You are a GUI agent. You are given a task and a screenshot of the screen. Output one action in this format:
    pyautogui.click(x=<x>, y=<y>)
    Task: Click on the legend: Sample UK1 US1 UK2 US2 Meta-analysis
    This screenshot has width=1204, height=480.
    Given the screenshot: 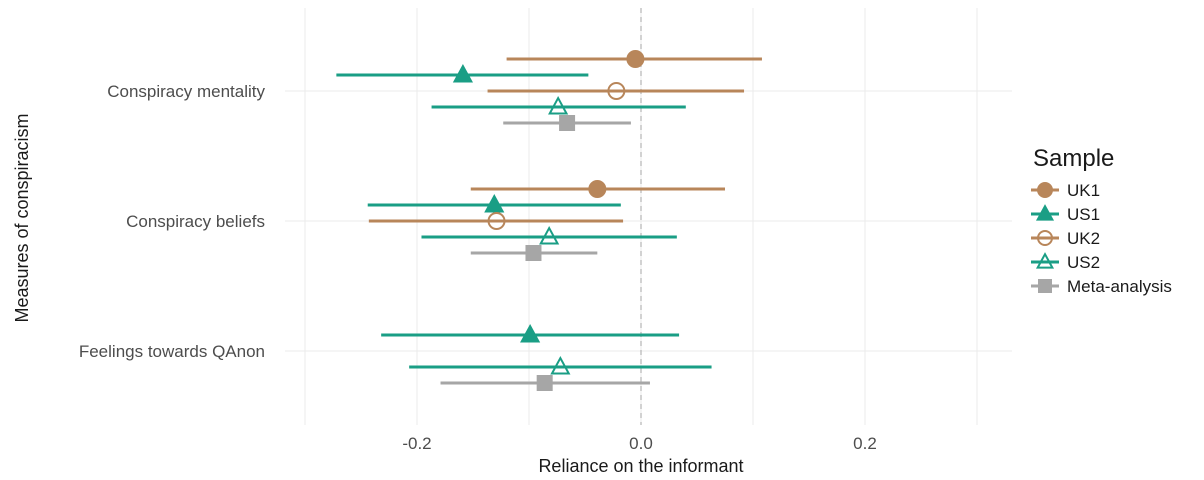 What is the action you would take?
    pyautogui.click(x=1101, y=220)
    